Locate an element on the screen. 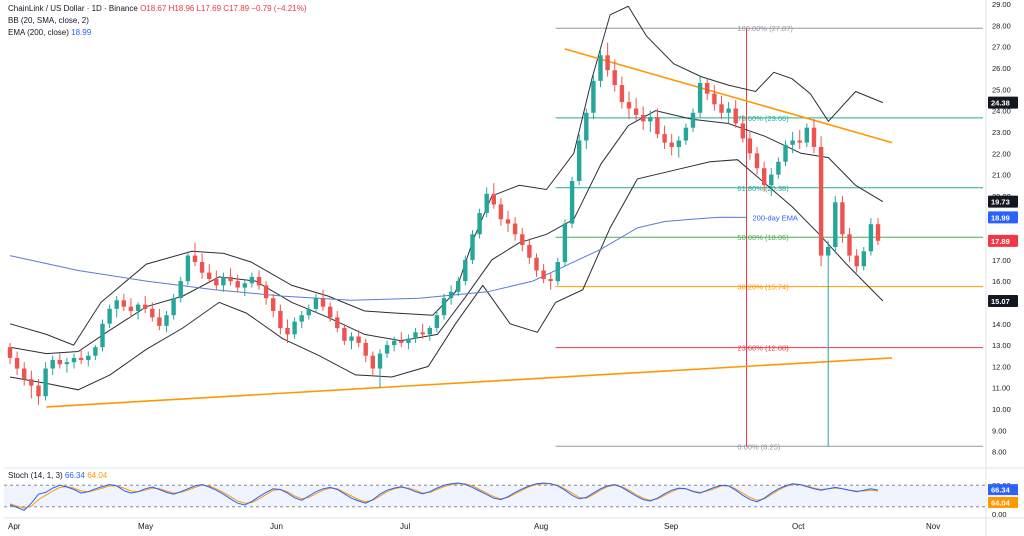 This screenshot has width=1024, height=536. symbol-line: ChainLink / US Dollar · 1D · Binance is located at coordinates (73, 8).